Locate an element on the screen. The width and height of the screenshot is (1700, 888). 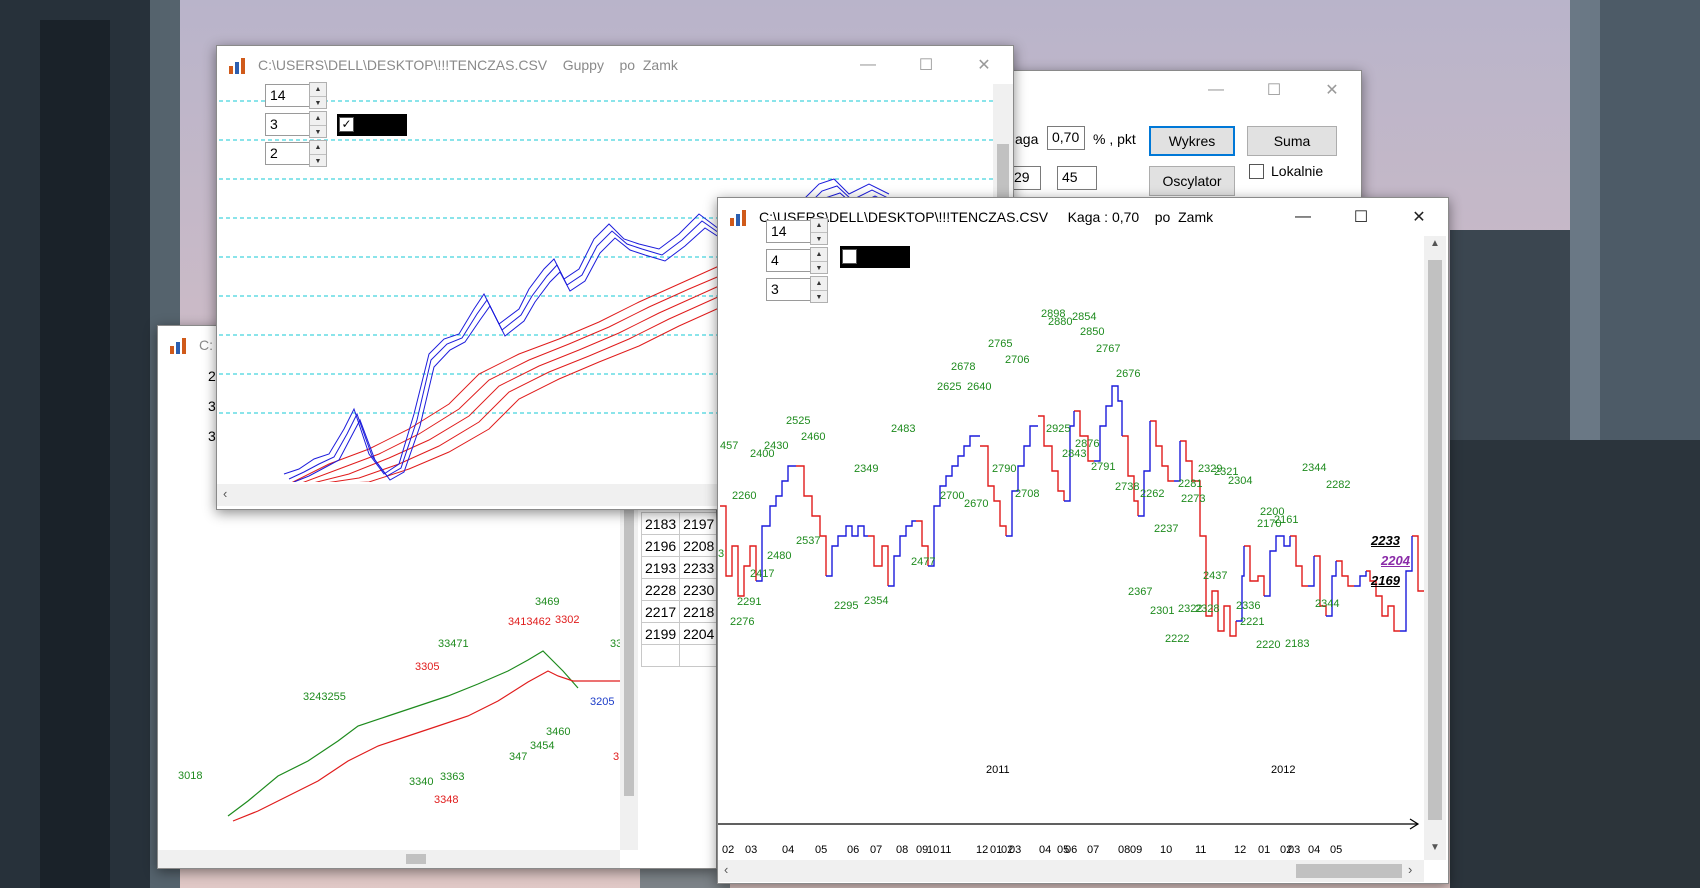
scroll-down-icon: ▼ is located at coordinates (1435, 847).